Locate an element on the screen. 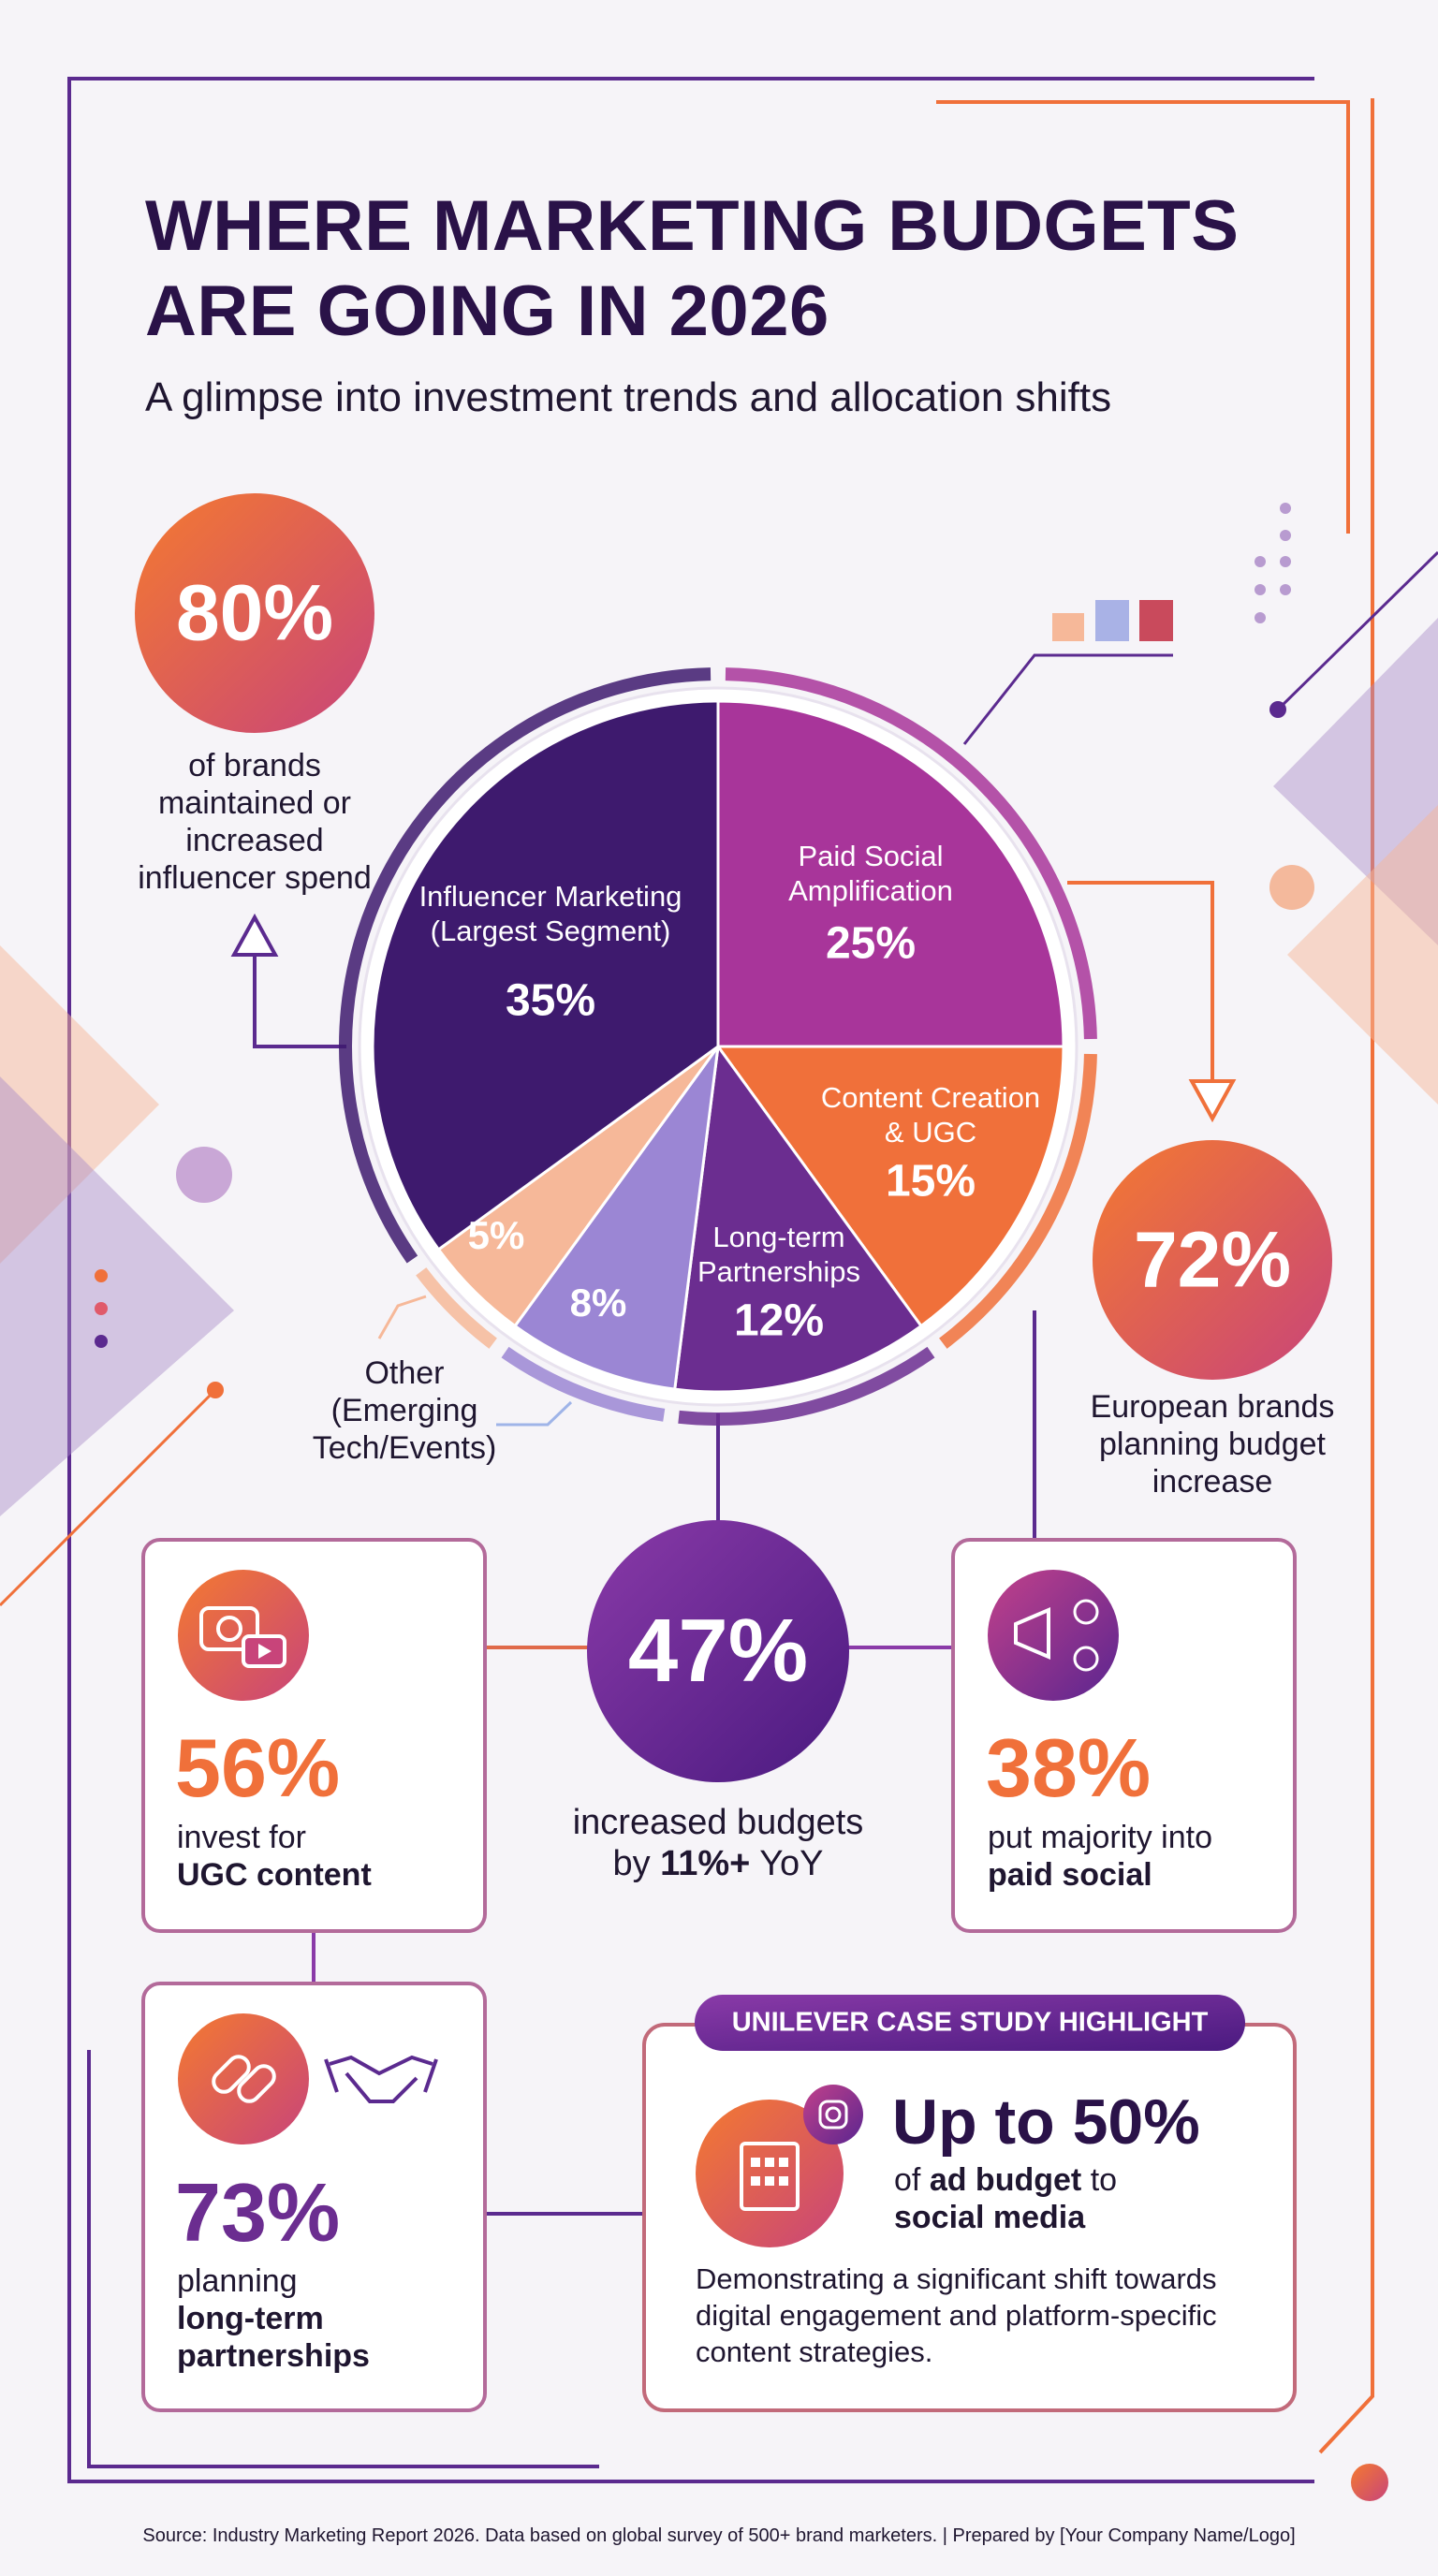 The image size is (1438, 2576). camera-icon is located at coordinates (243, 1635).